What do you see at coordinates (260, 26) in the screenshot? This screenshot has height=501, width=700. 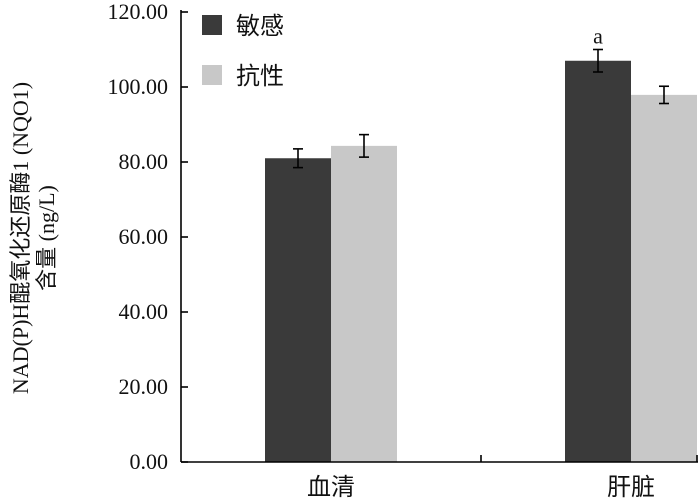 I see `legend-label-1: 敏感` at bounding box center [260, 26].